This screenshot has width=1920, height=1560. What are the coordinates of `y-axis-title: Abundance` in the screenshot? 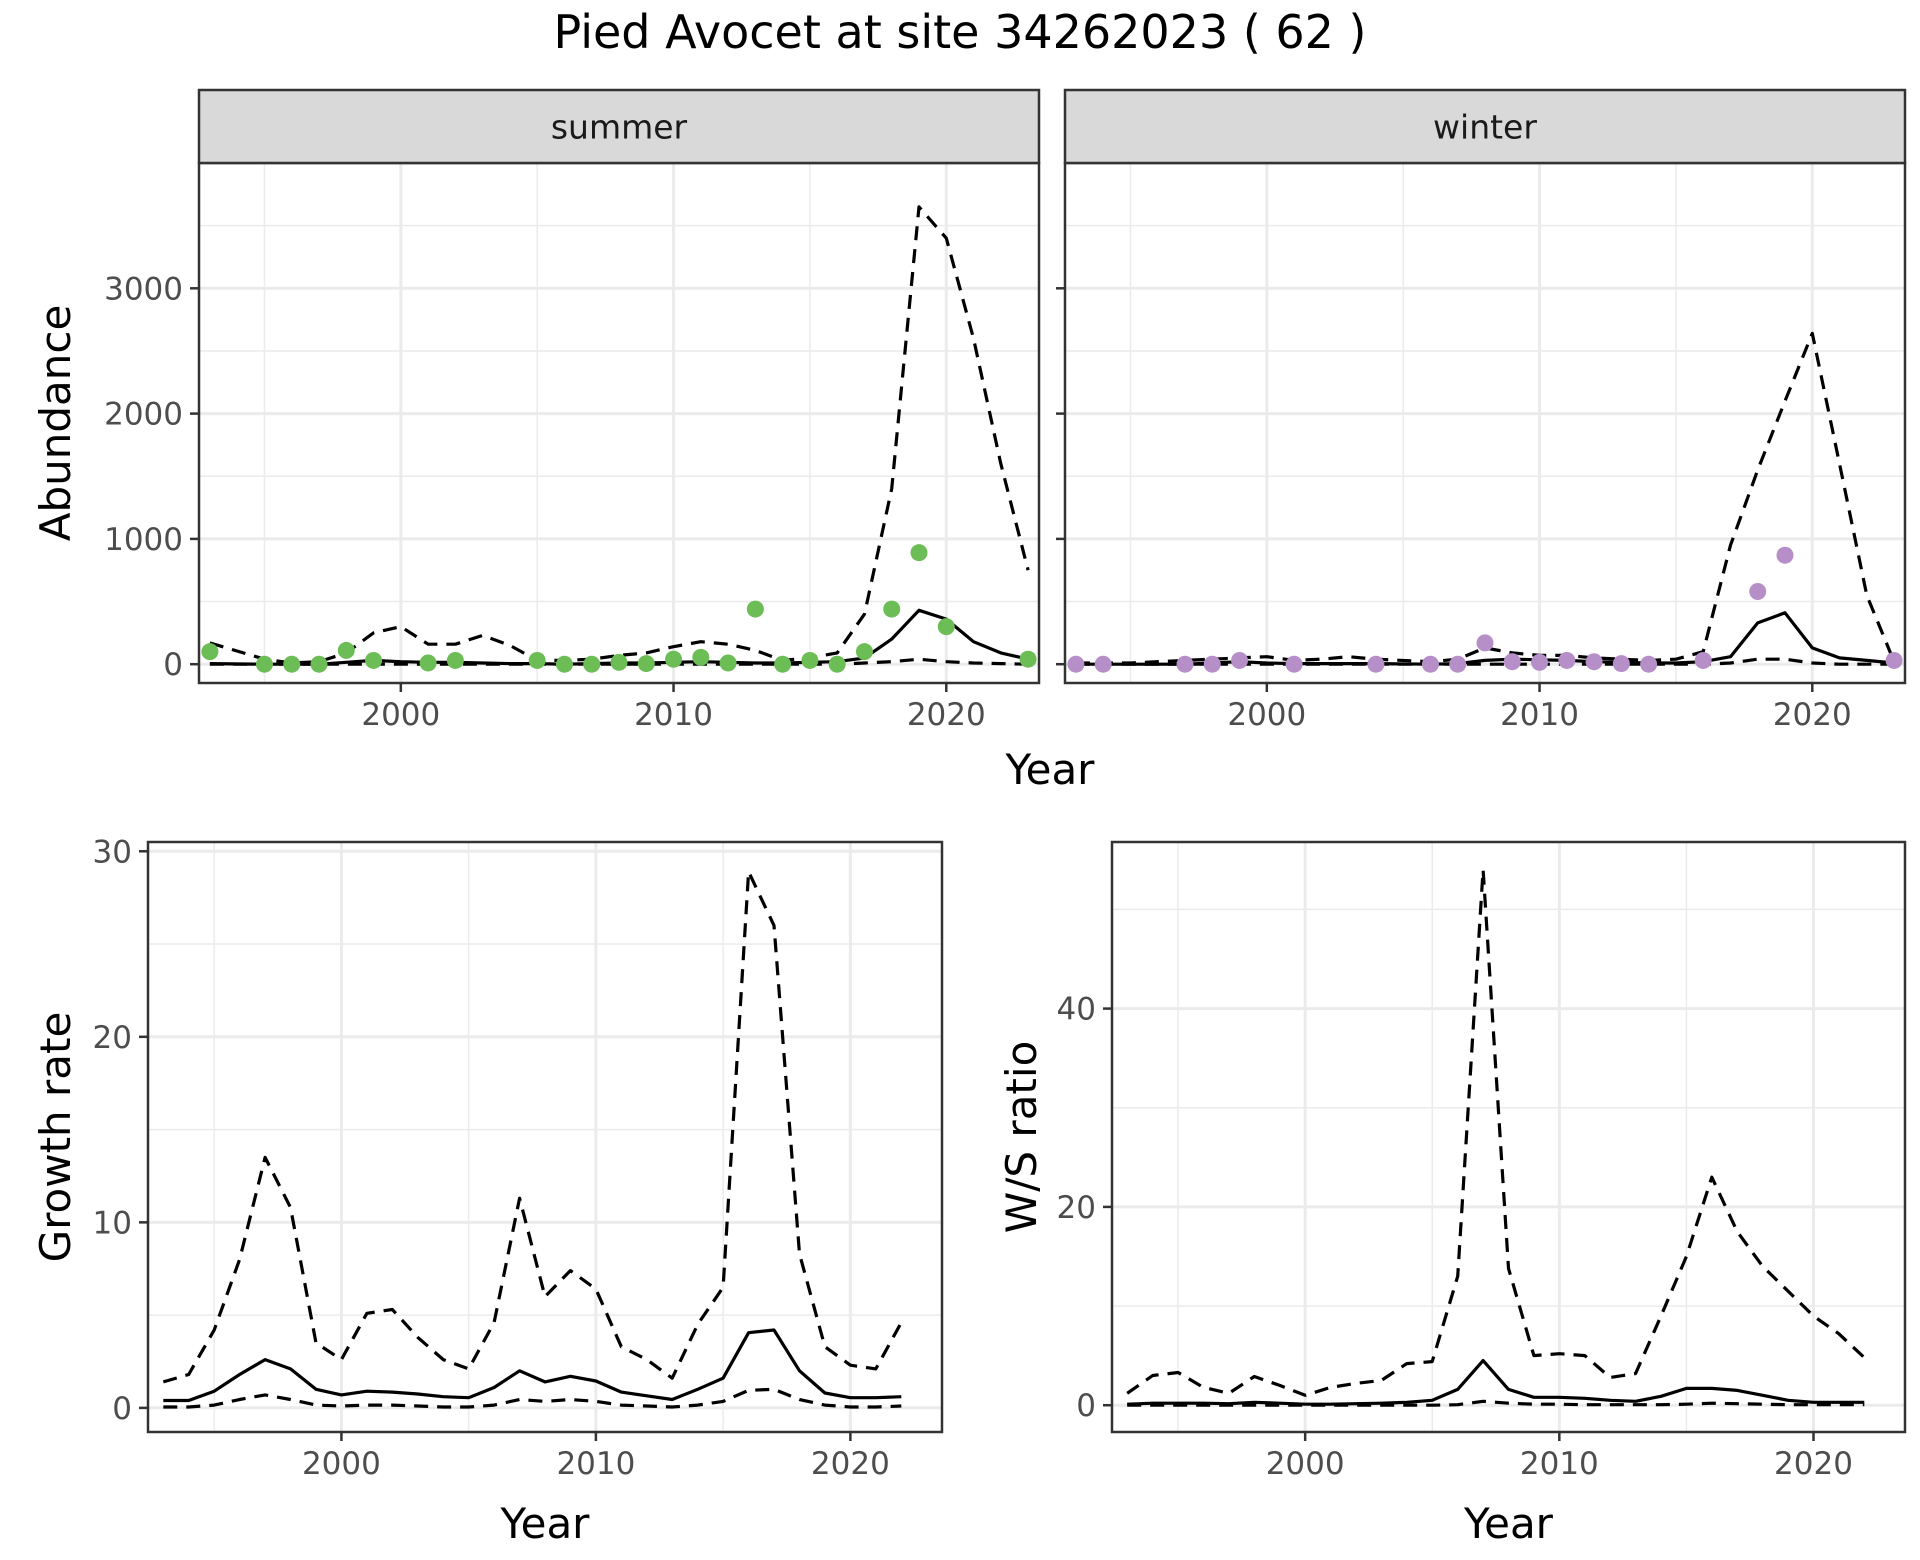 It's located at (55, 423).